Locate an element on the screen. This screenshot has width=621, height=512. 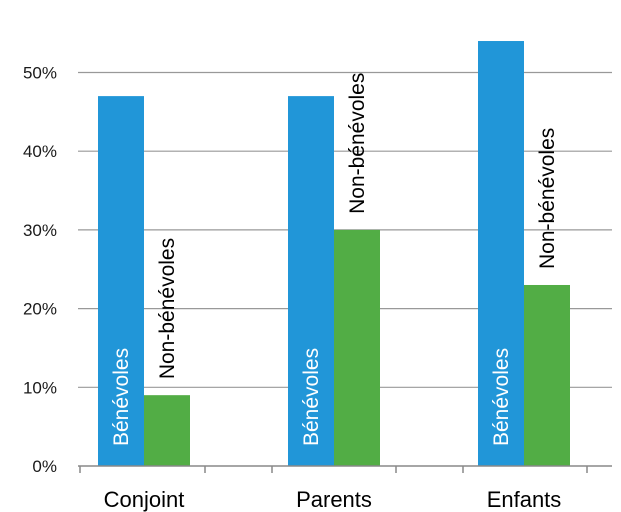
x-category-label: Conjoint is located at coordinates (144, 499).